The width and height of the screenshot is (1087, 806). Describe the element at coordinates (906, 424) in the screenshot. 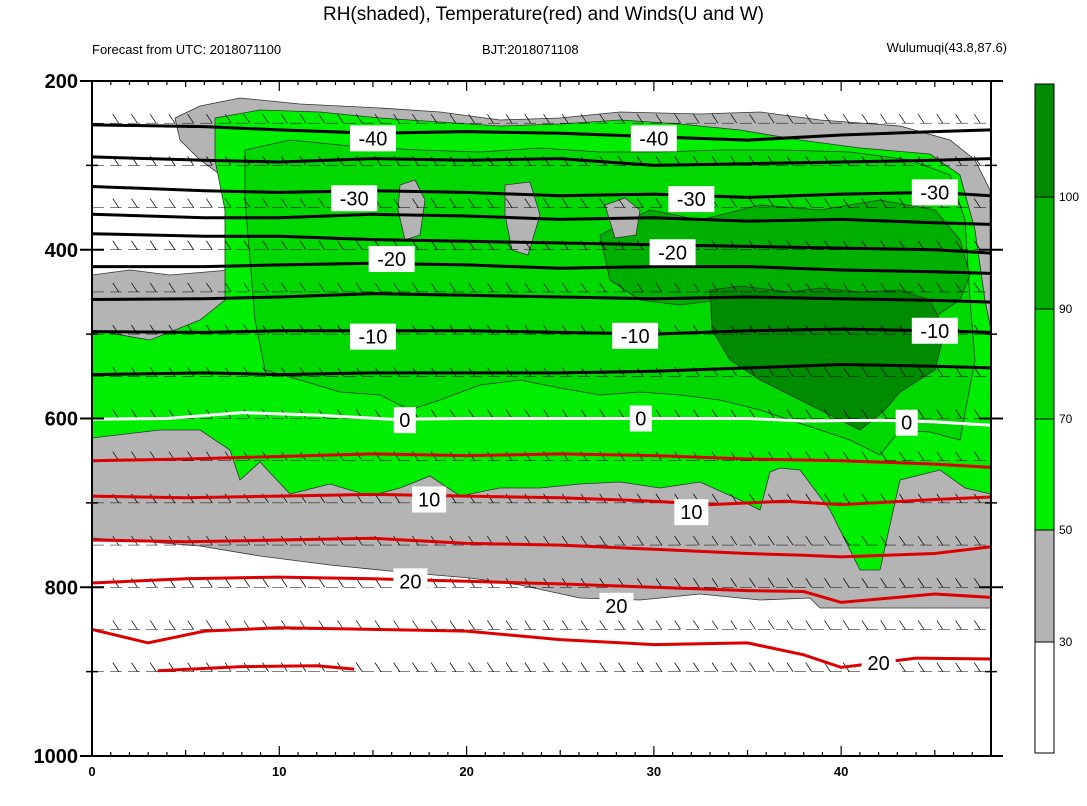

I see `contour-label: 0` at that location.